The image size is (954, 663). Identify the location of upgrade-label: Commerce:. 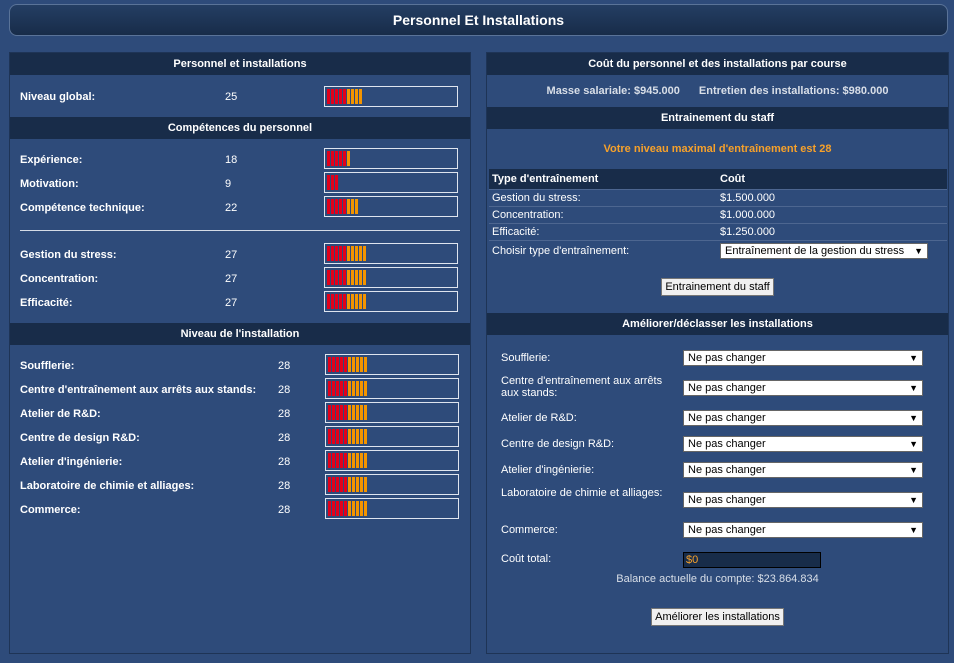
(529, 529).